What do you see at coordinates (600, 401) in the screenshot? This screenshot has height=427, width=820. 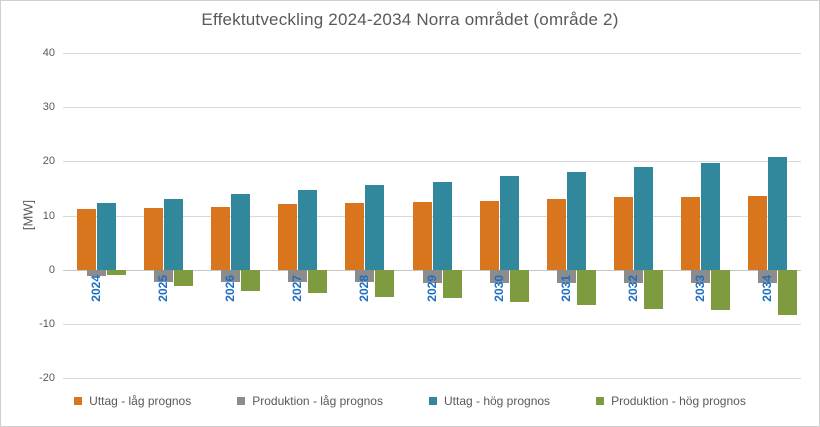 I see `legend-swatch-produktion-h-g-prognos` at bounding box center [600, 401].